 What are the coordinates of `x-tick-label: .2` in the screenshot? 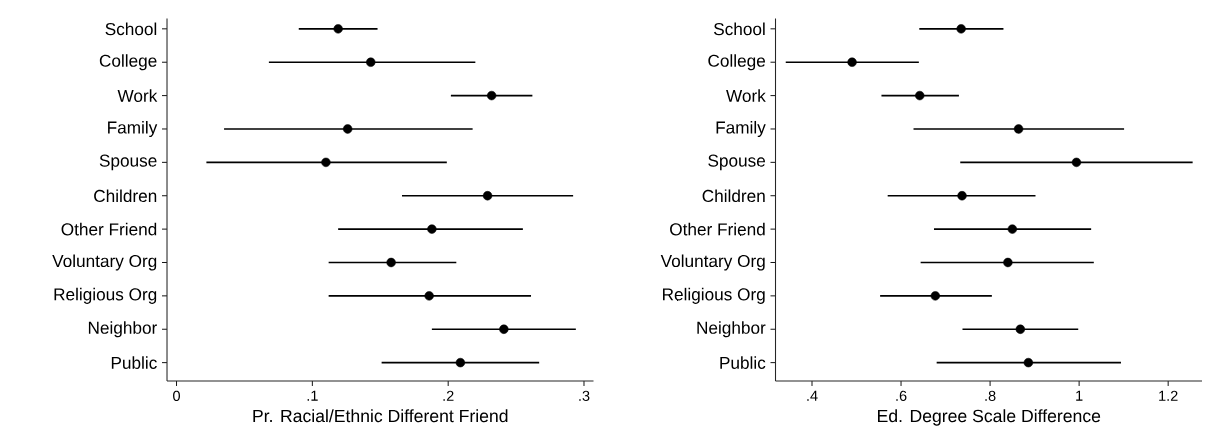 It's located at (448, 395).